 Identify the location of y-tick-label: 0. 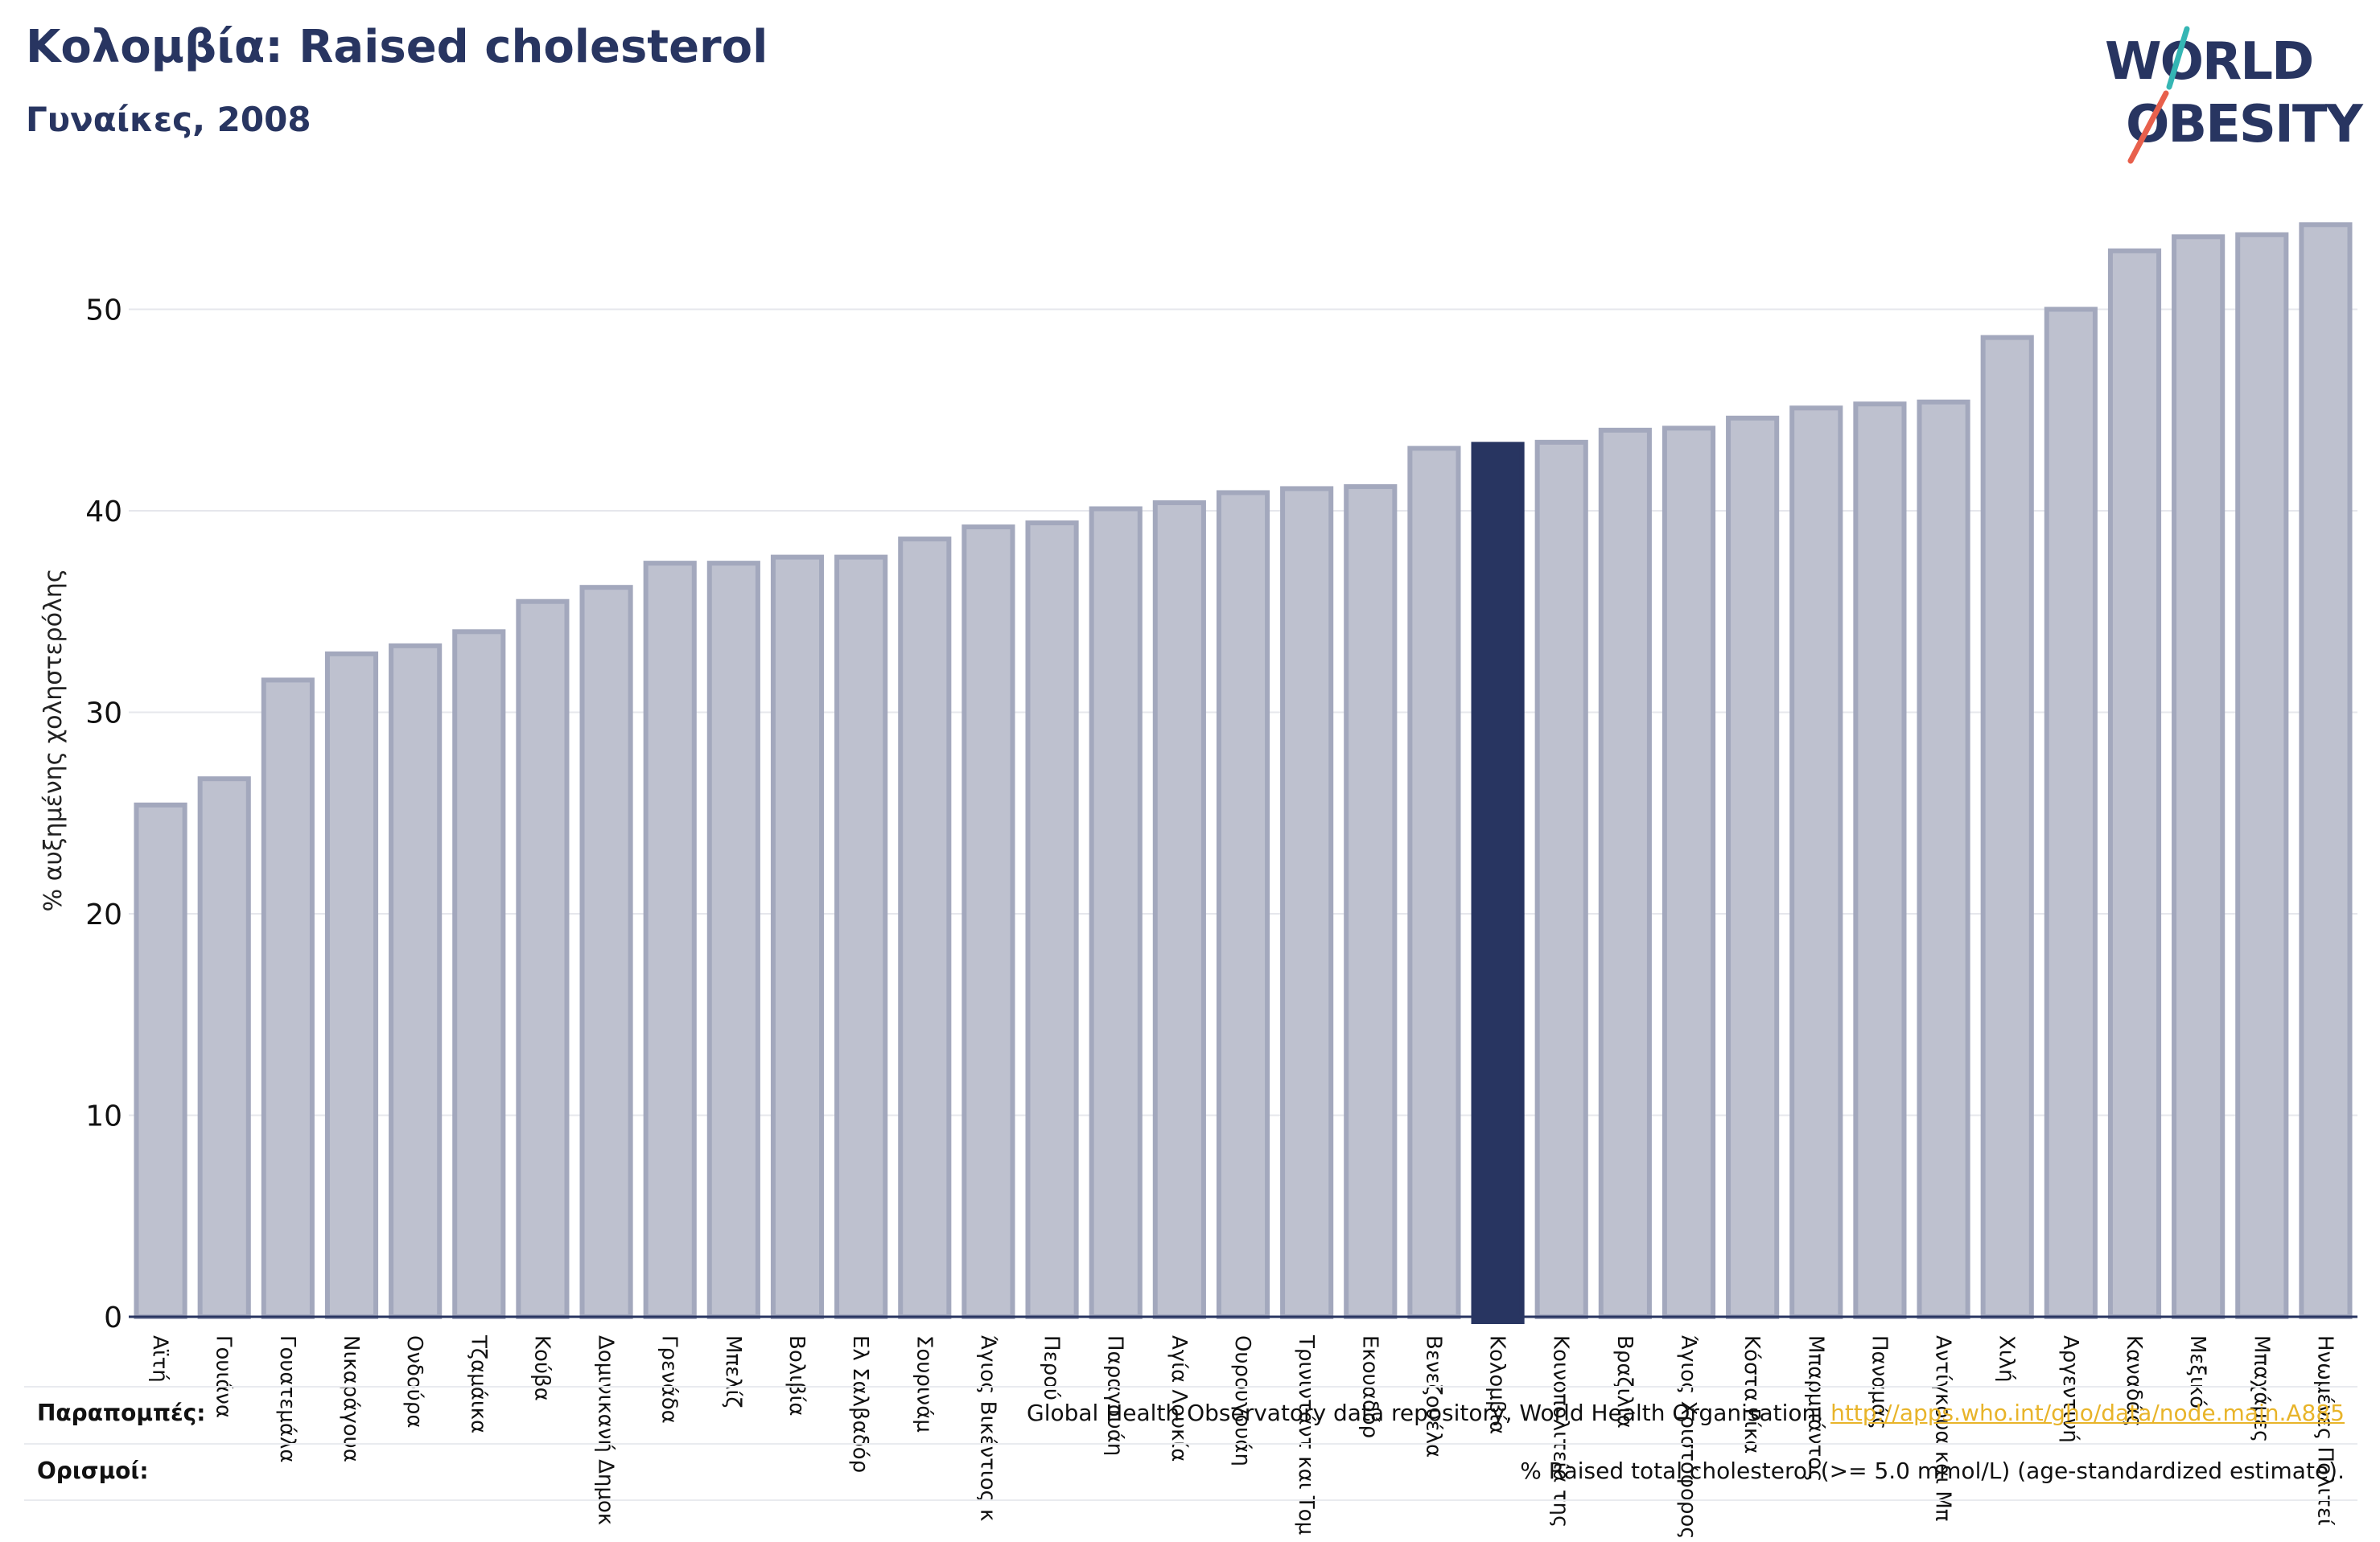
(113, 1317).